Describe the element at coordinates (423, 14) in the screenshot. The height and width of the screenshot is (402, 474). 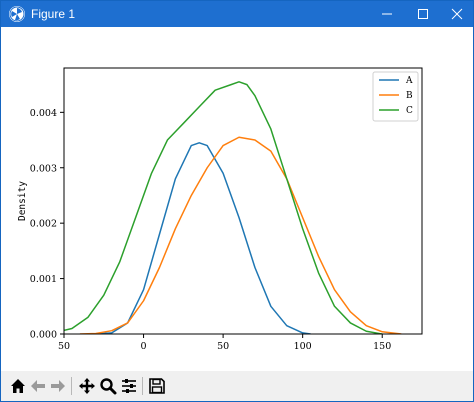
I see `maximize-button` at that location.